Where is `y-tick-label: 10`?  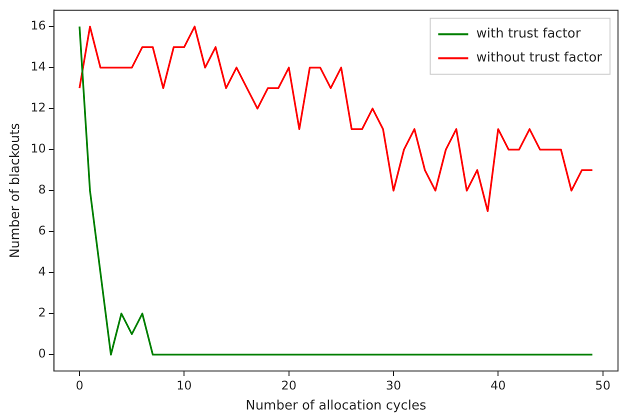 y-tick-label: 10 is located at coordinates (38, 149).